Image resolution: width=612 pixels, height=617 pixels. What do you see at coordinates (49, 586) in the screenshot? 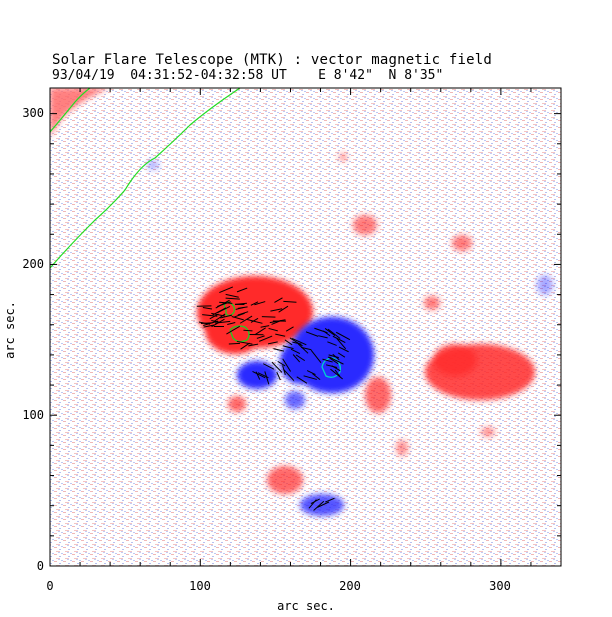
I see `x-tick-label-0: 0` at bounding box center [49, 586].